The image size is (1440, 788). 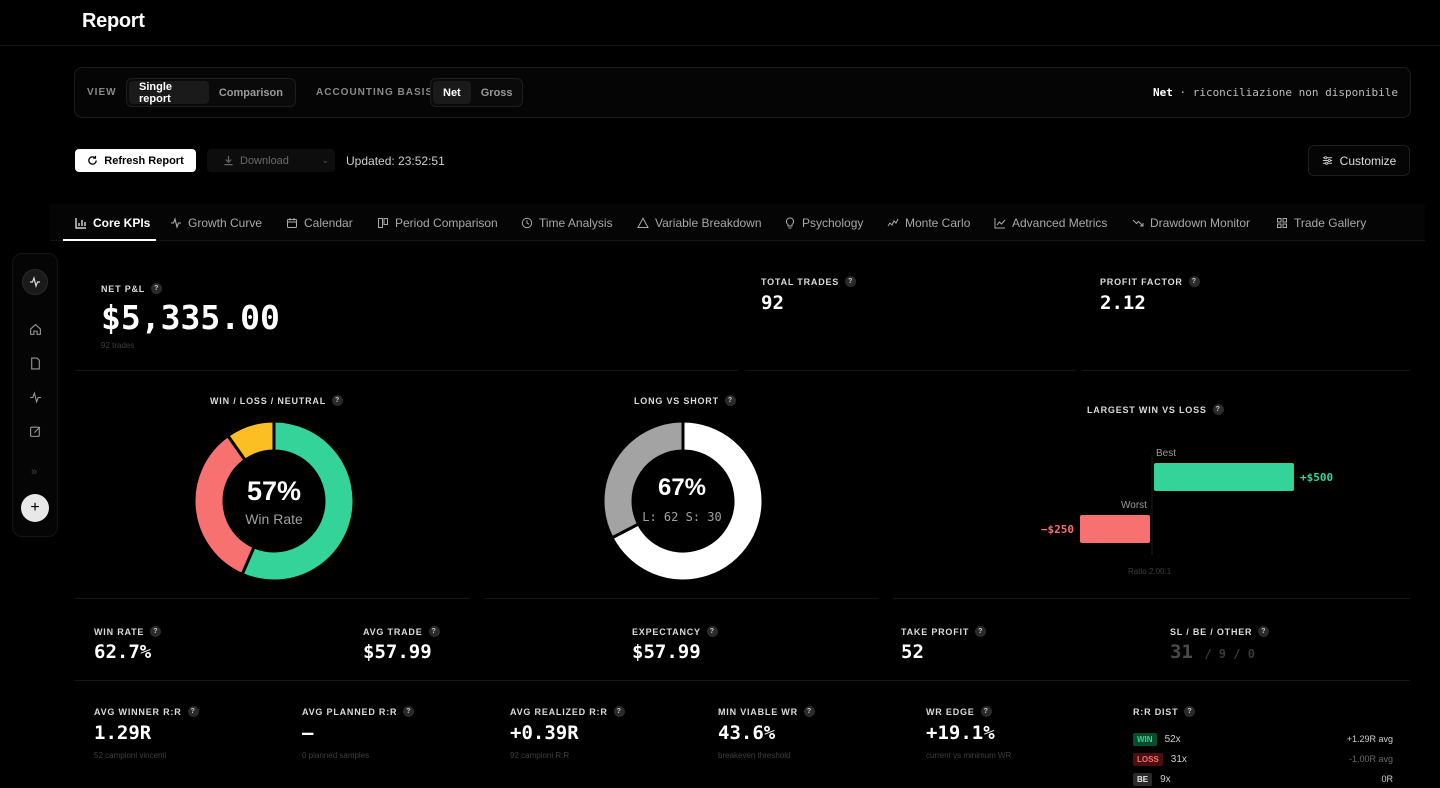 What do you see at coordinates (1330, 222) in the screenshot?
I see `tab-label: Trade Gallery` at bounding box center [1330, 222].